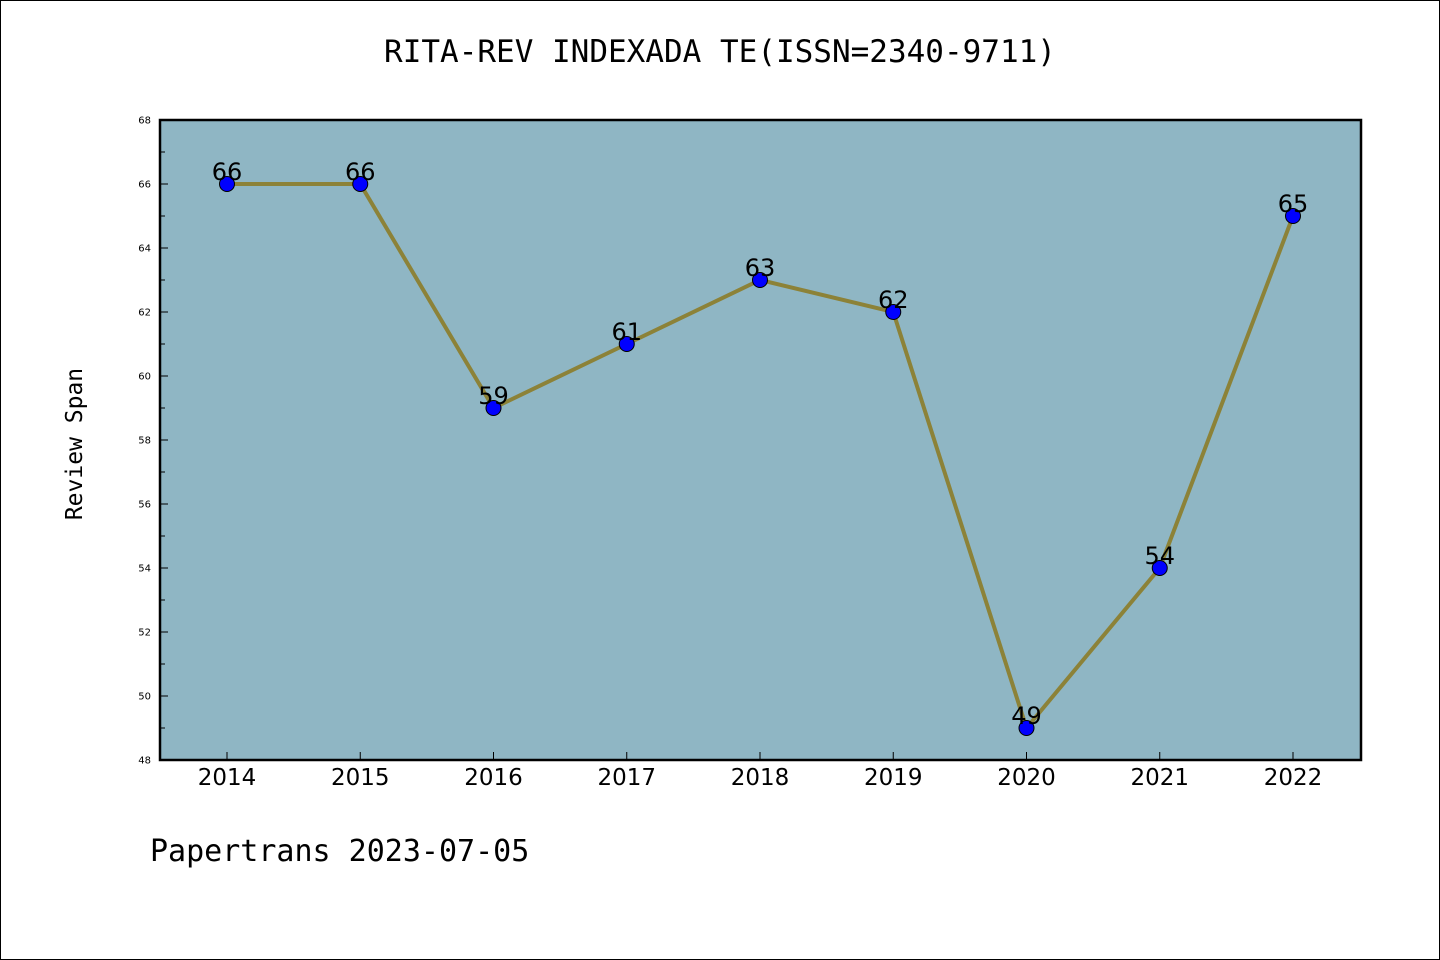 This screenshot has height=960, width=1440. What do you see at coordinates (1026, 778) in the screenshot?
I see `x-tick-label: 2020` at bounding box center [1026, 778].